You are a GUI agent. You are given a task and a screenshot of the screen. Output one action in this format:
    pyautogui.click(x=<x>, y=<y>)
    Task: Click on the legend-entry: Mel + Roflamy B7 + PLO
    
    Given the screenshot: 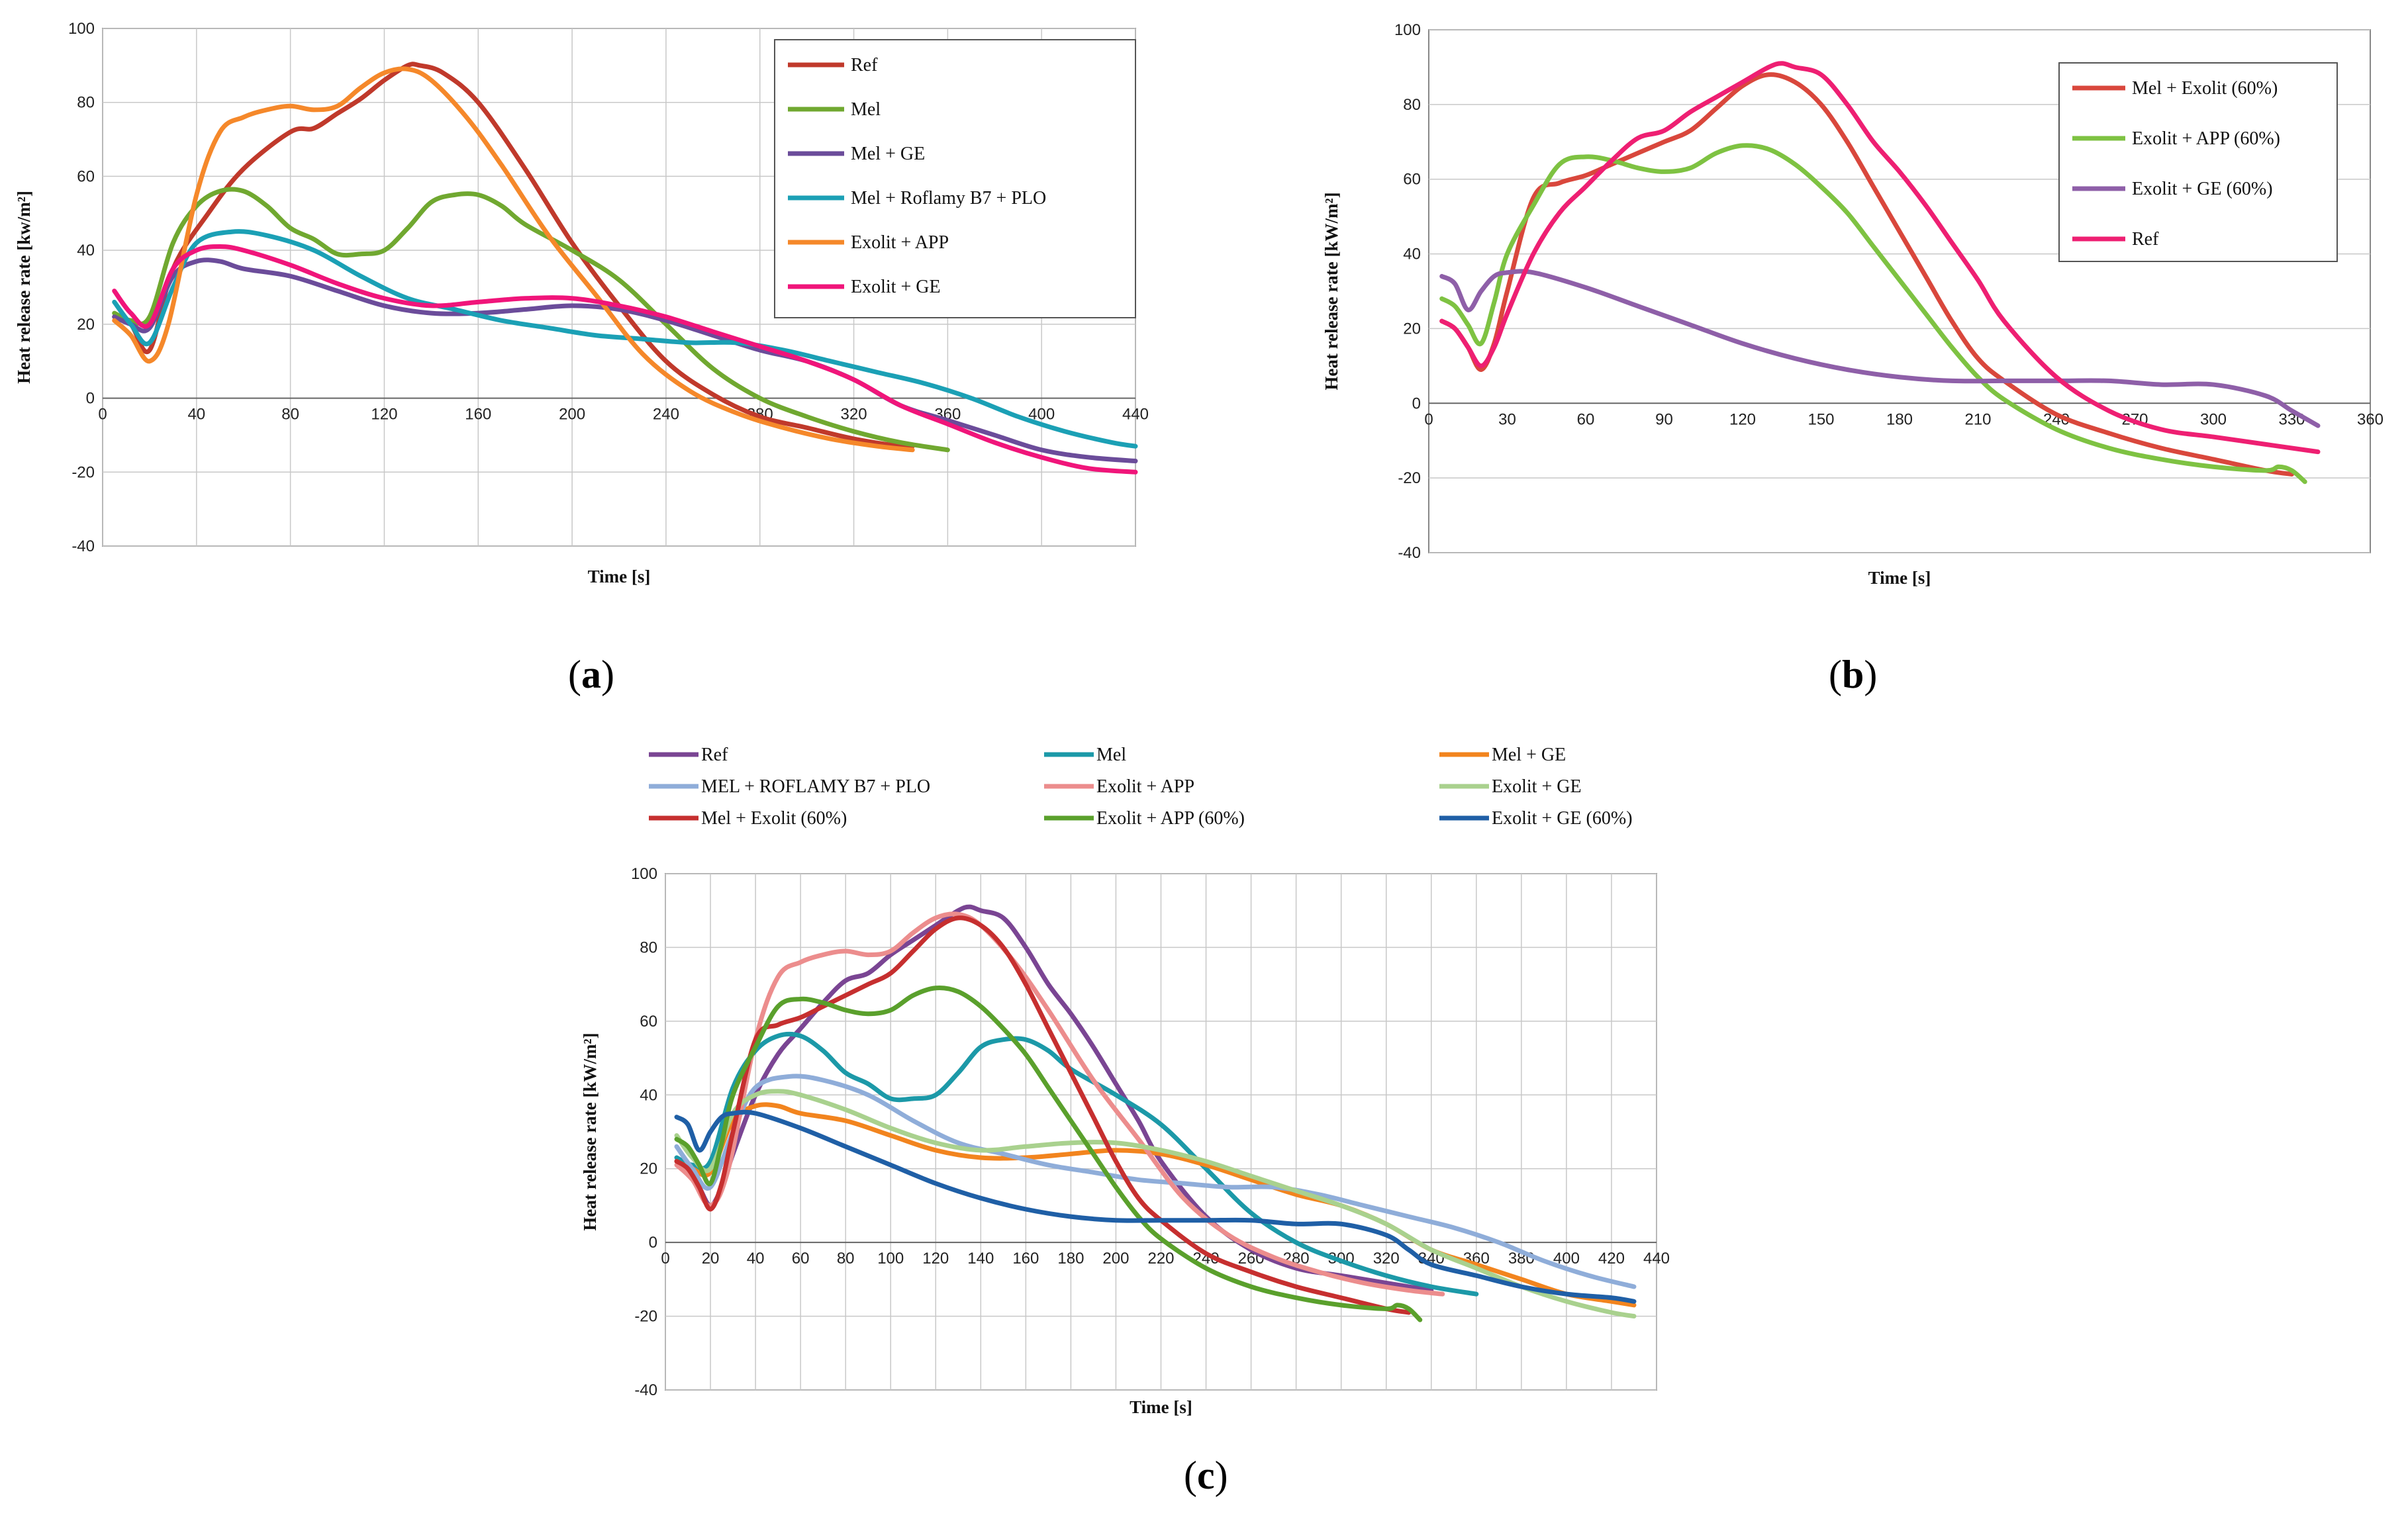 What is the action you would take?
    pyautogui.click(x=948, y=198)
    